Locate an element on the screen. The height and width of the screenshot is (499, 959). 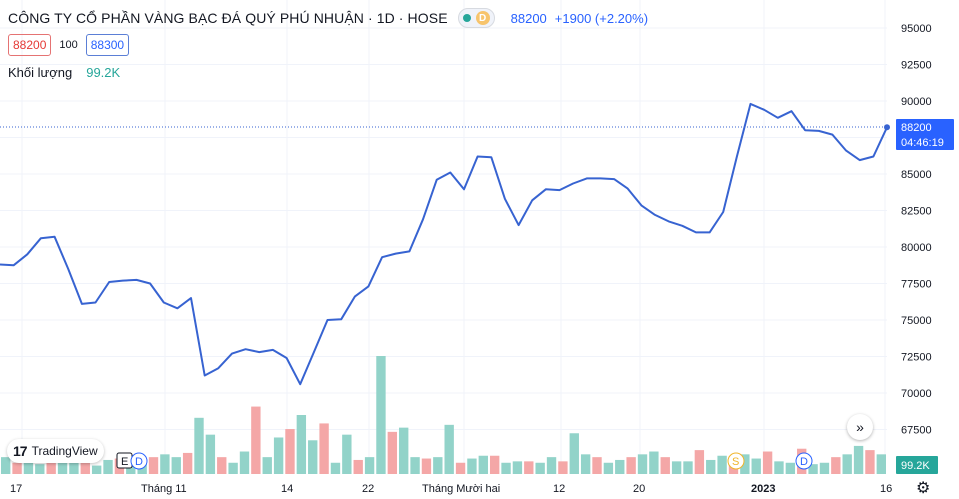
time-tick-label: 14 is located at coordinates (287, 489).